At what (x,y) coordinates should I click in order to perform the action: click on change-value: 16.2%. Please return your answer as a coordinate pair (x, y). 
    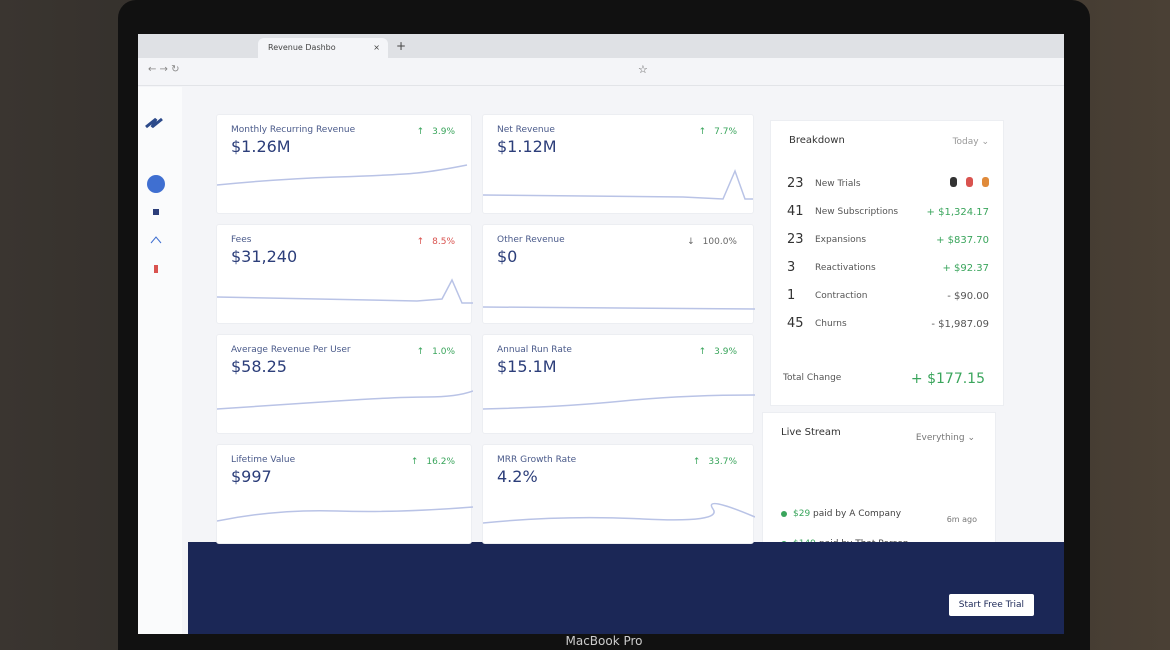
    Looking at the image, I should click on (440, 462).